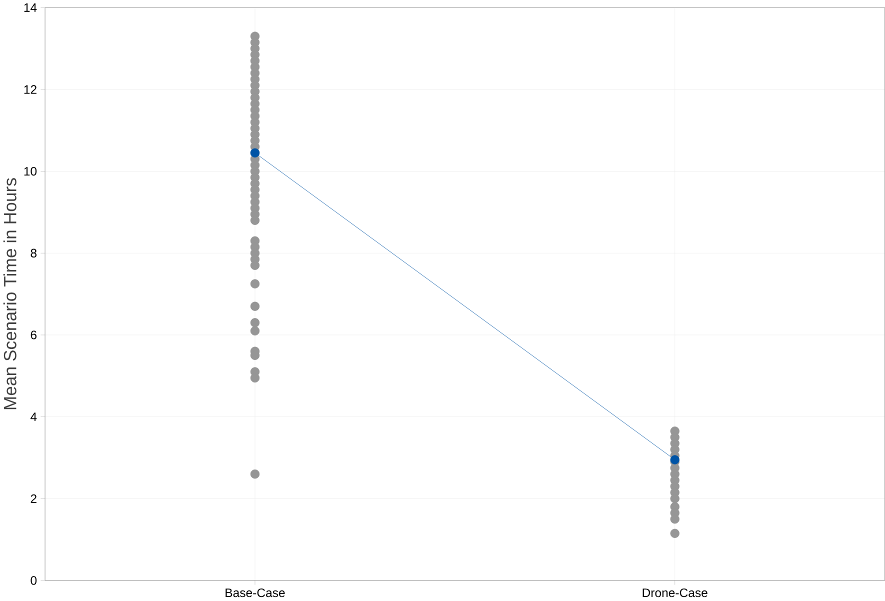  Describe the element at coordinates (33, 335) in the screenshot. I see `y-tick-label: 6` at that location.